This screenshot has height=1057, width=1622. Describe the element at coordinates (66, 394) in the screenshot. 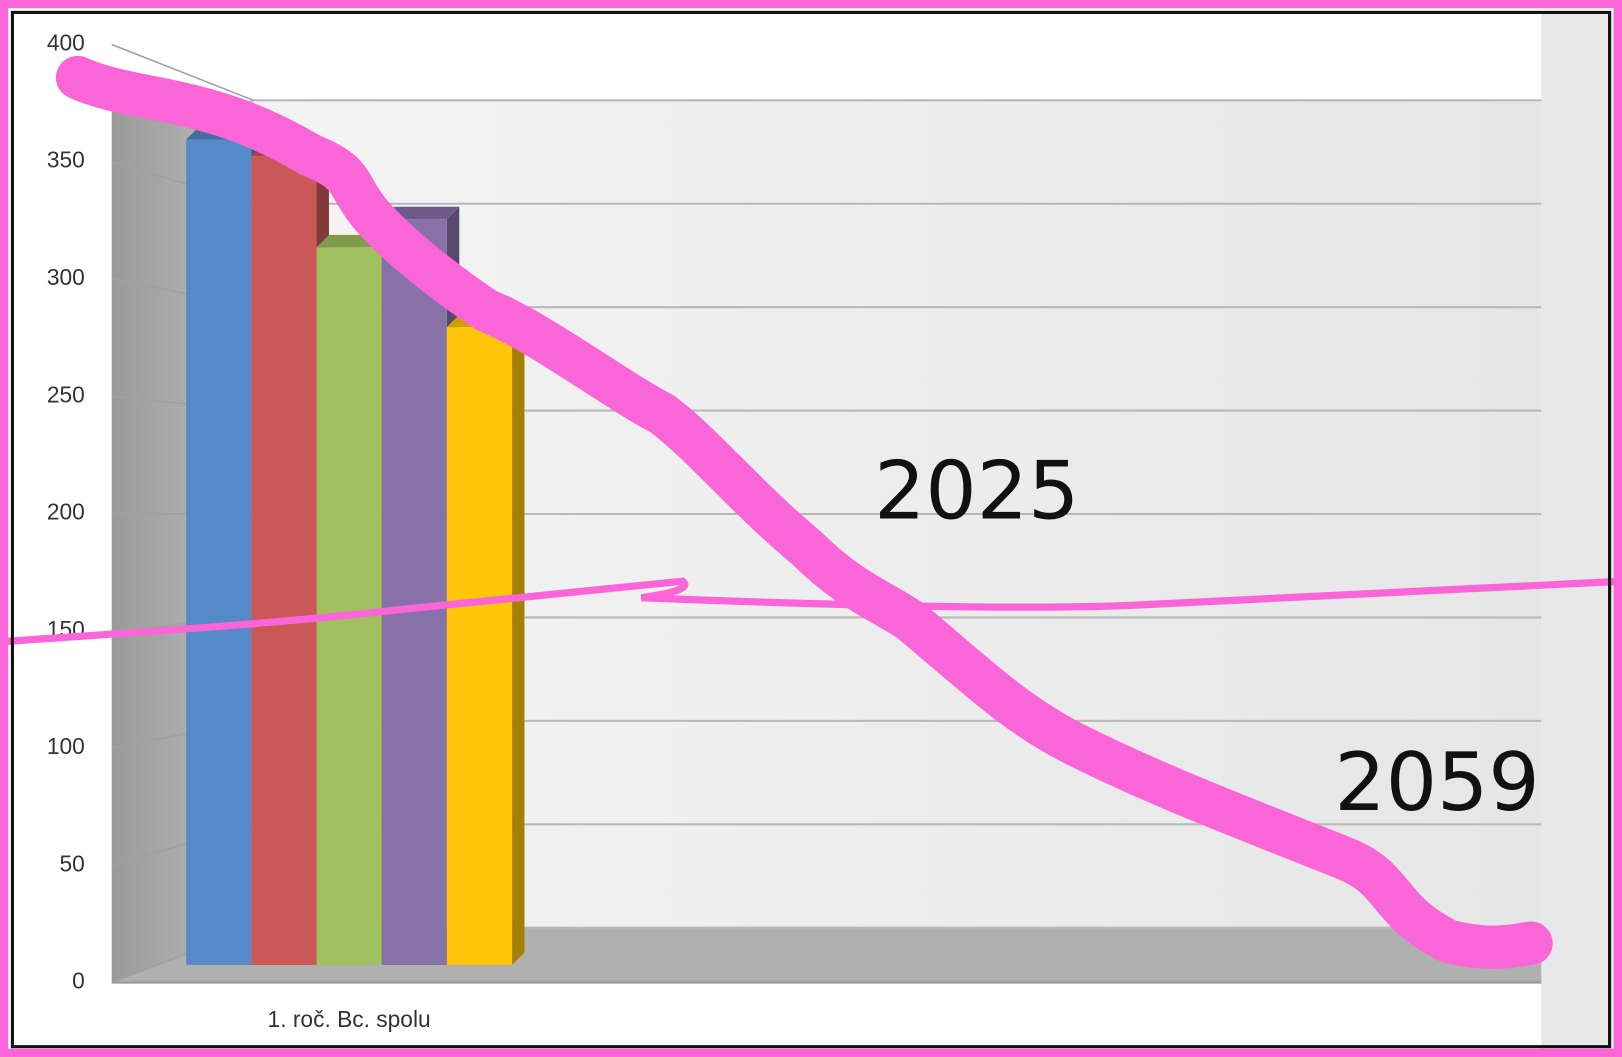

I see `y-tick-label: 250` at that location.